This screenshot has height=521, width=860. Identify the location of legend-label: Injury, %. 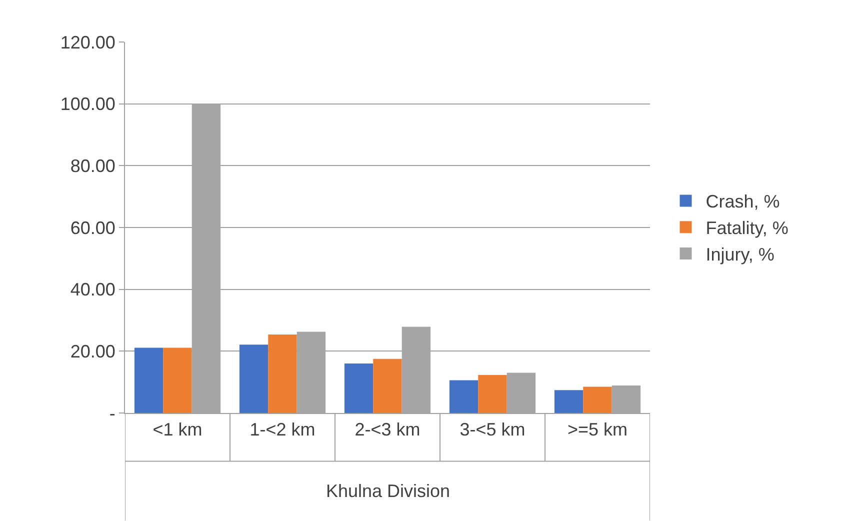
(740, 254).